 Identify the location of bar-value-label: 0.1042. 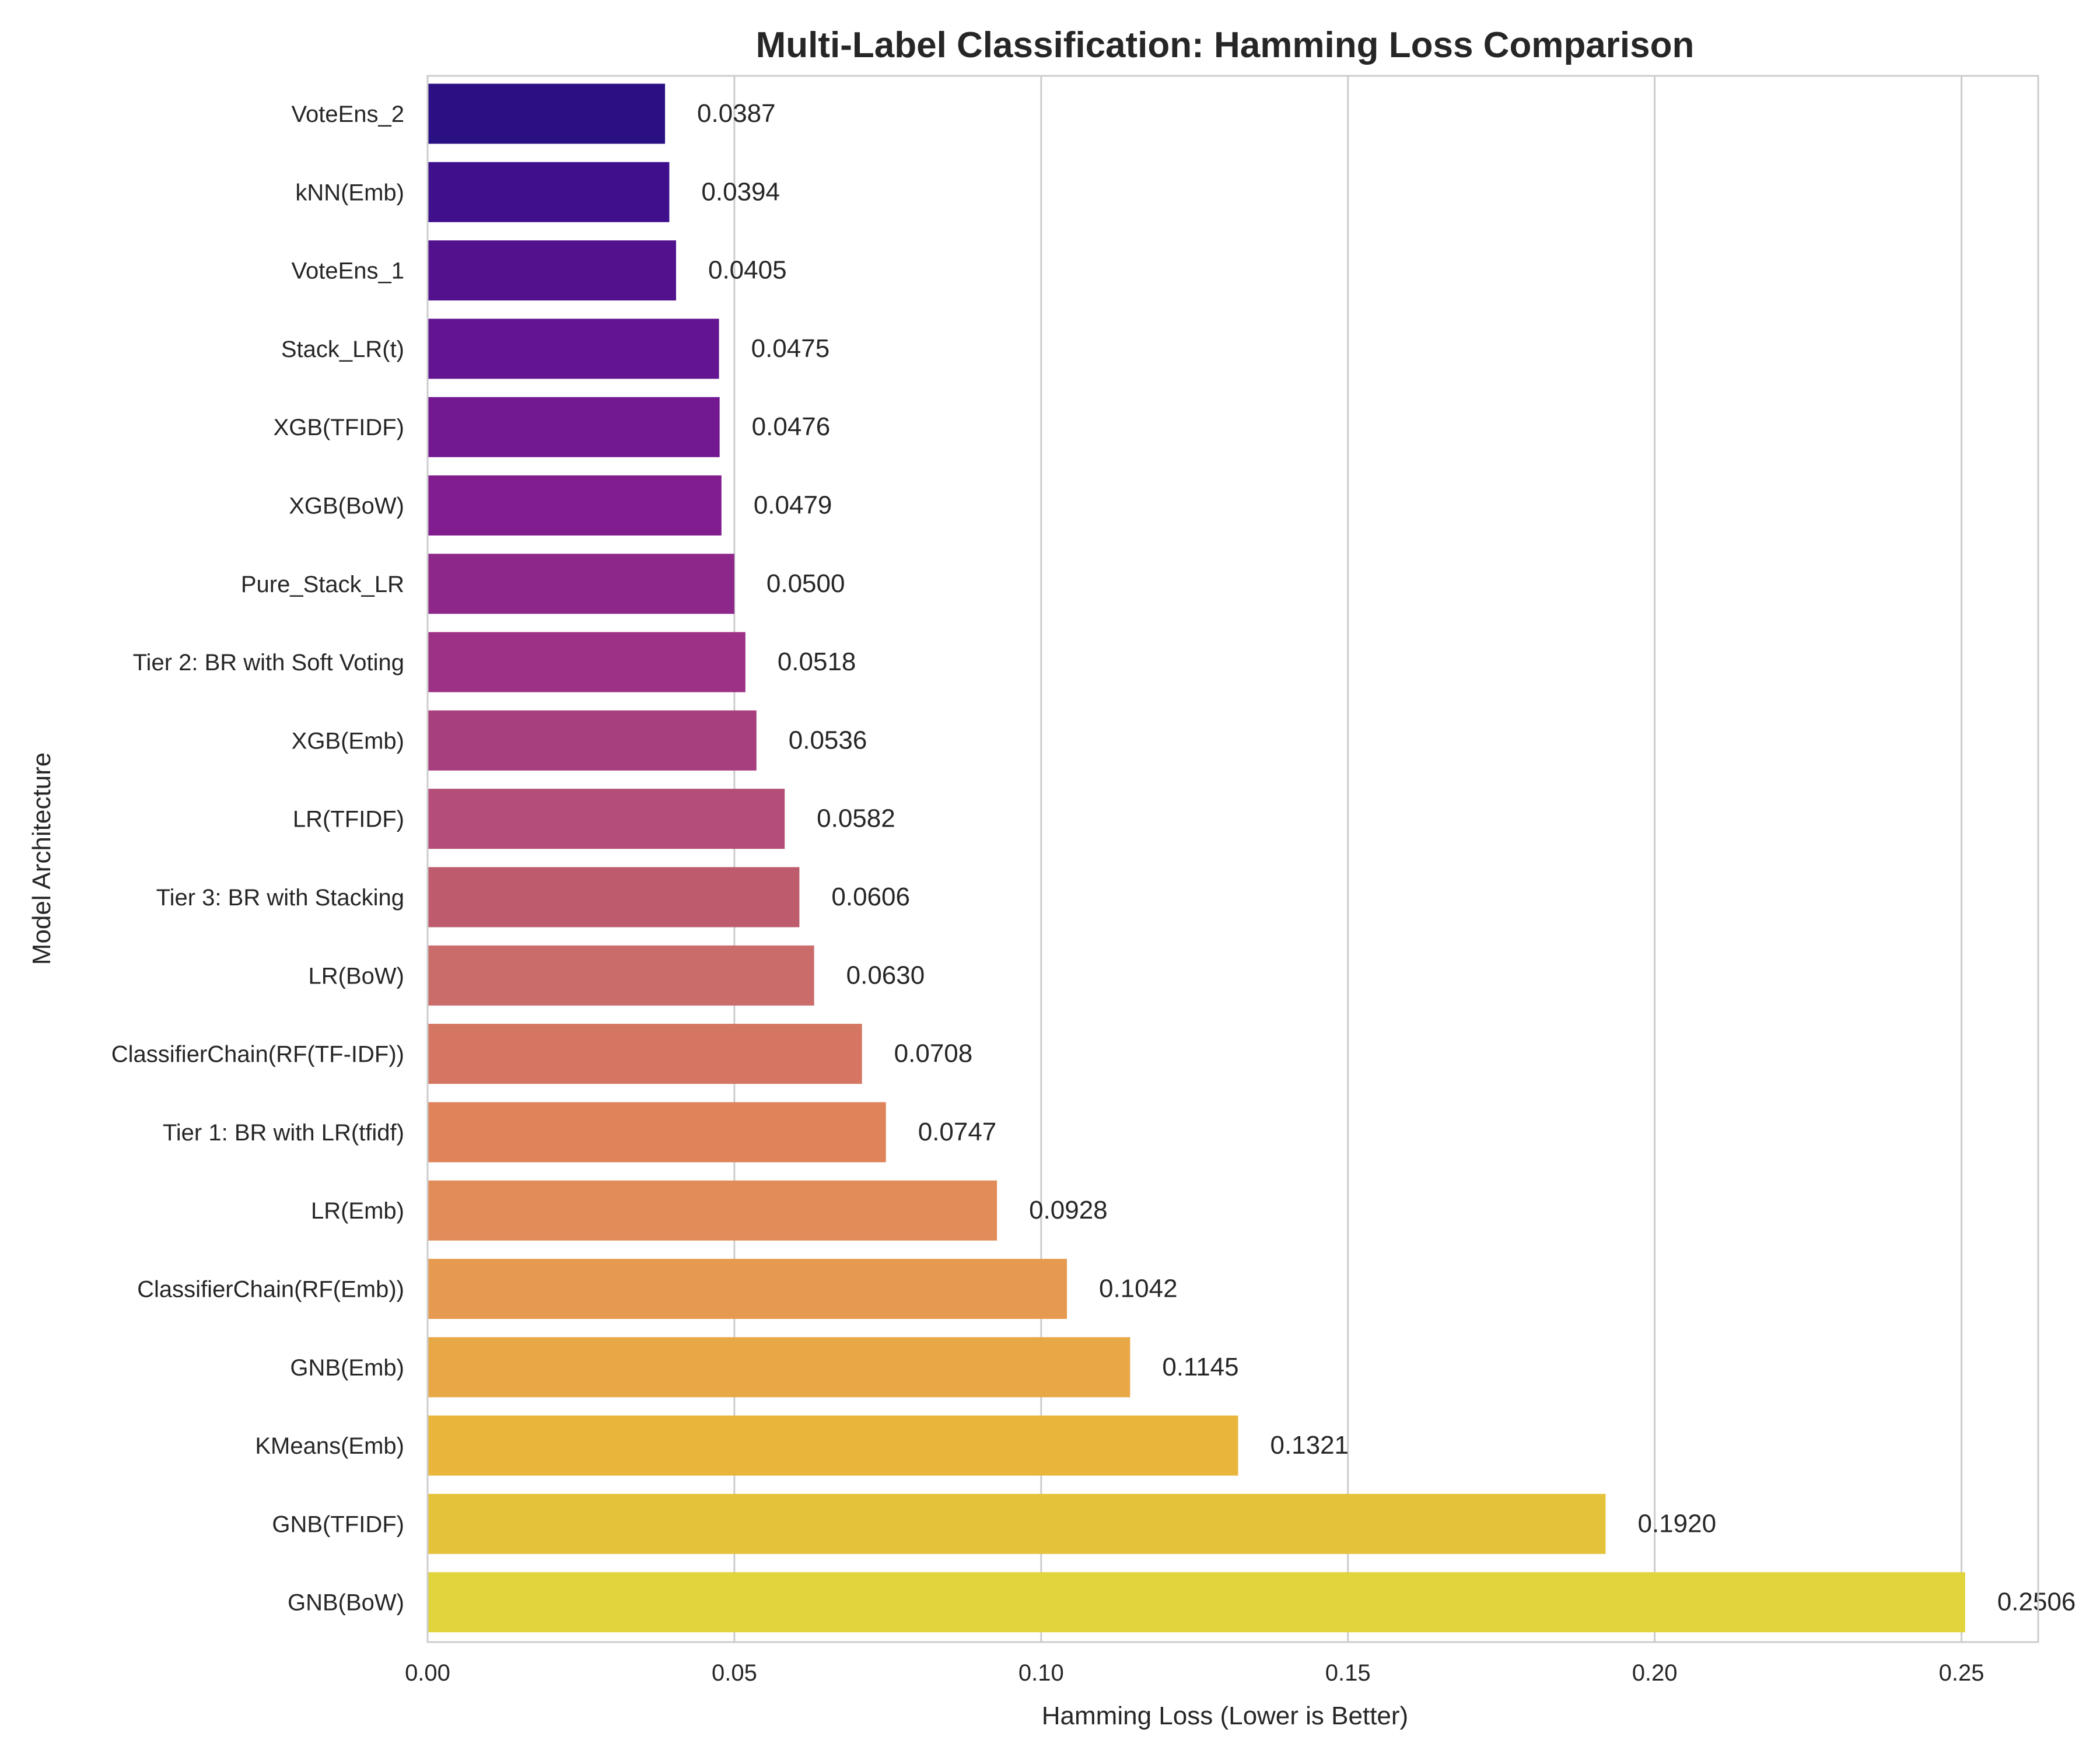
(1138, 1289).